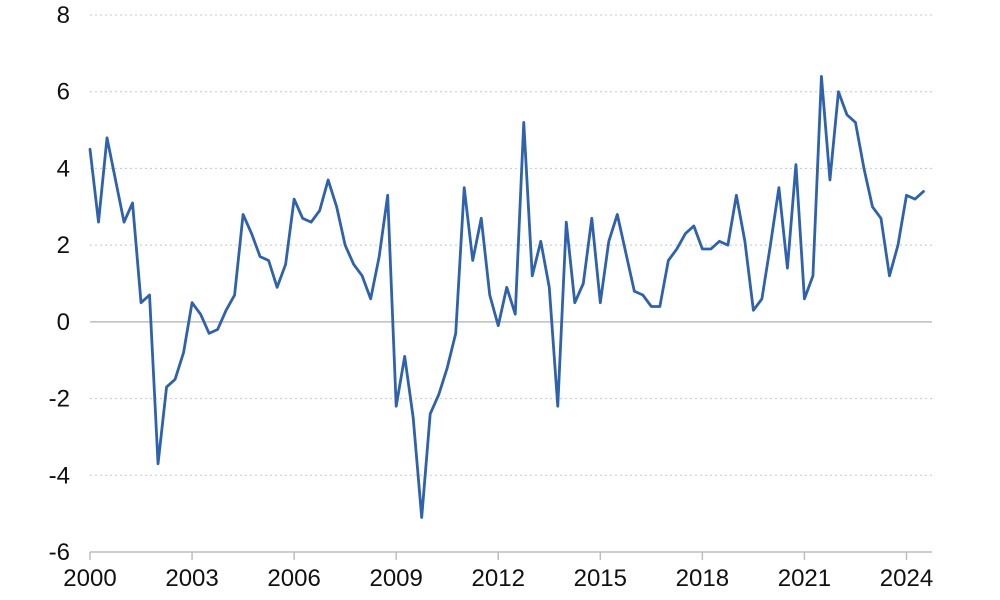 The image size is (1000, 600). Describe the element at coordinates (63, 15) in the screenshot. I see `y-tick-label: 8` at that location.